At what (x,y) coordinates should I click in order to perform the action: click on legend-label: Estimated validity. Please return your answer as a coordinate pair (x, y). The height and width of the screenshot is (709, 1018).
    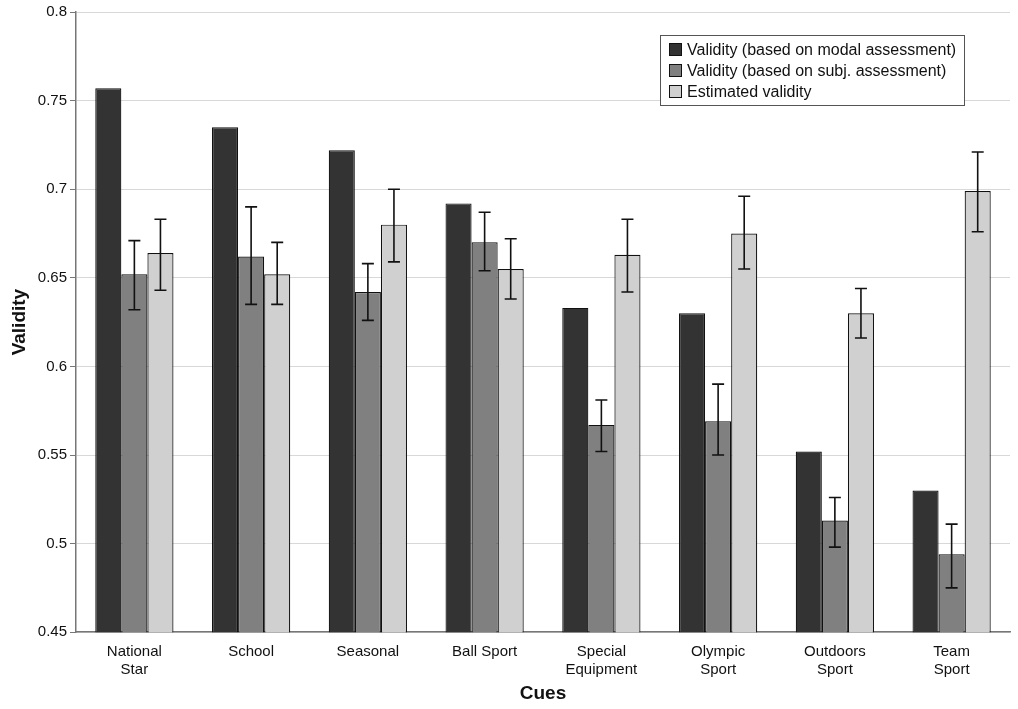
    Looking at the image, I should click on (749, 92).